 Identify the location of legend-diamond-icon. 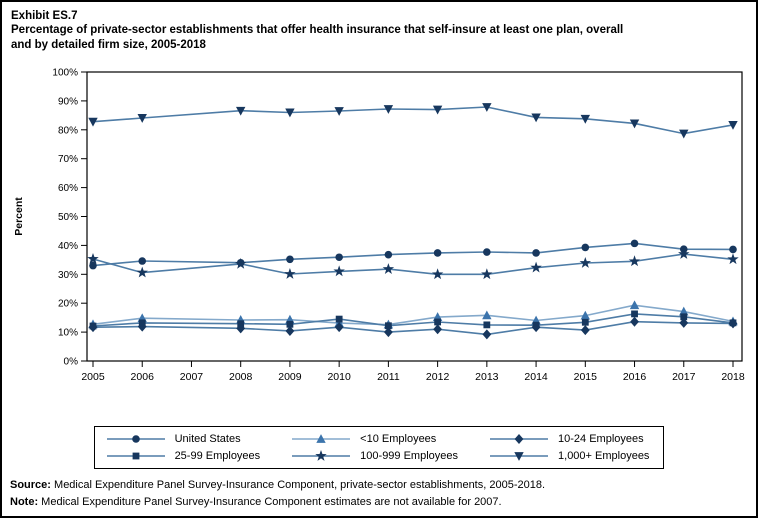
(519, 439).